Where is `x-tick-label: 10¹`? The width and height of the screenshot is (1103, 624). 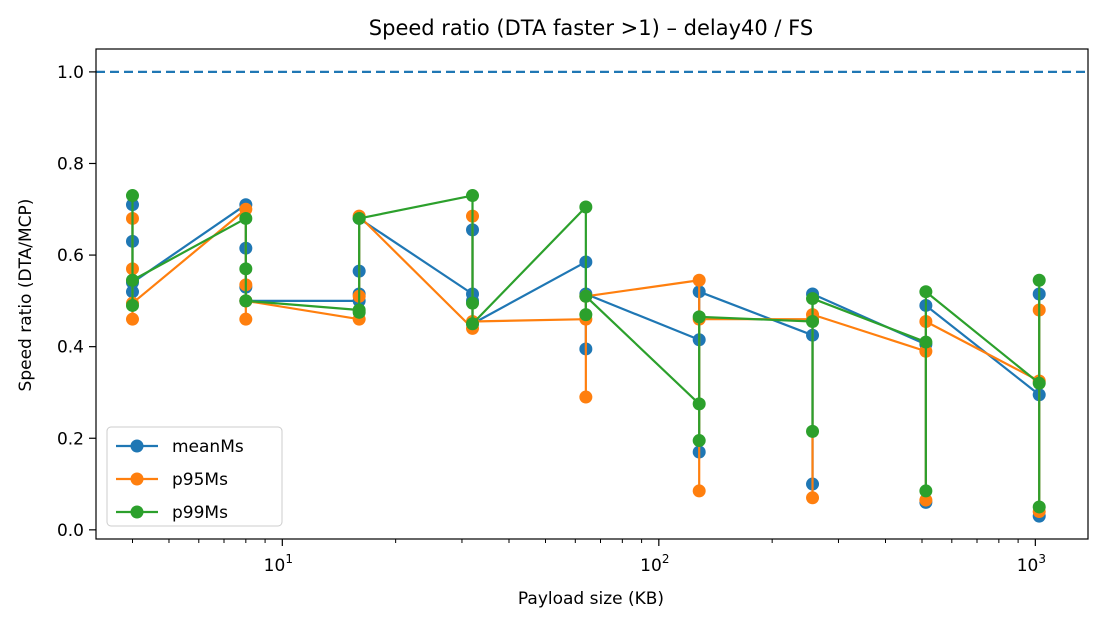
x-tick-label: 10¹ is located at coordinates (278, 564).